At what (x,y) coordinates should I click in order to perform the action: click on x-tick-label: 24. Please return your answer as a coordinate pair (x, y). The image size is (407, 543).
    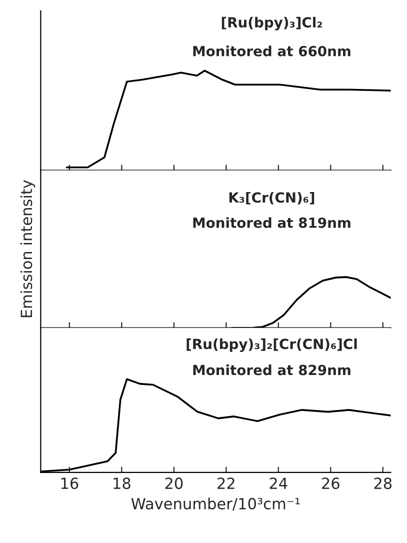
    Looking at the image, I should click on (279, 483).